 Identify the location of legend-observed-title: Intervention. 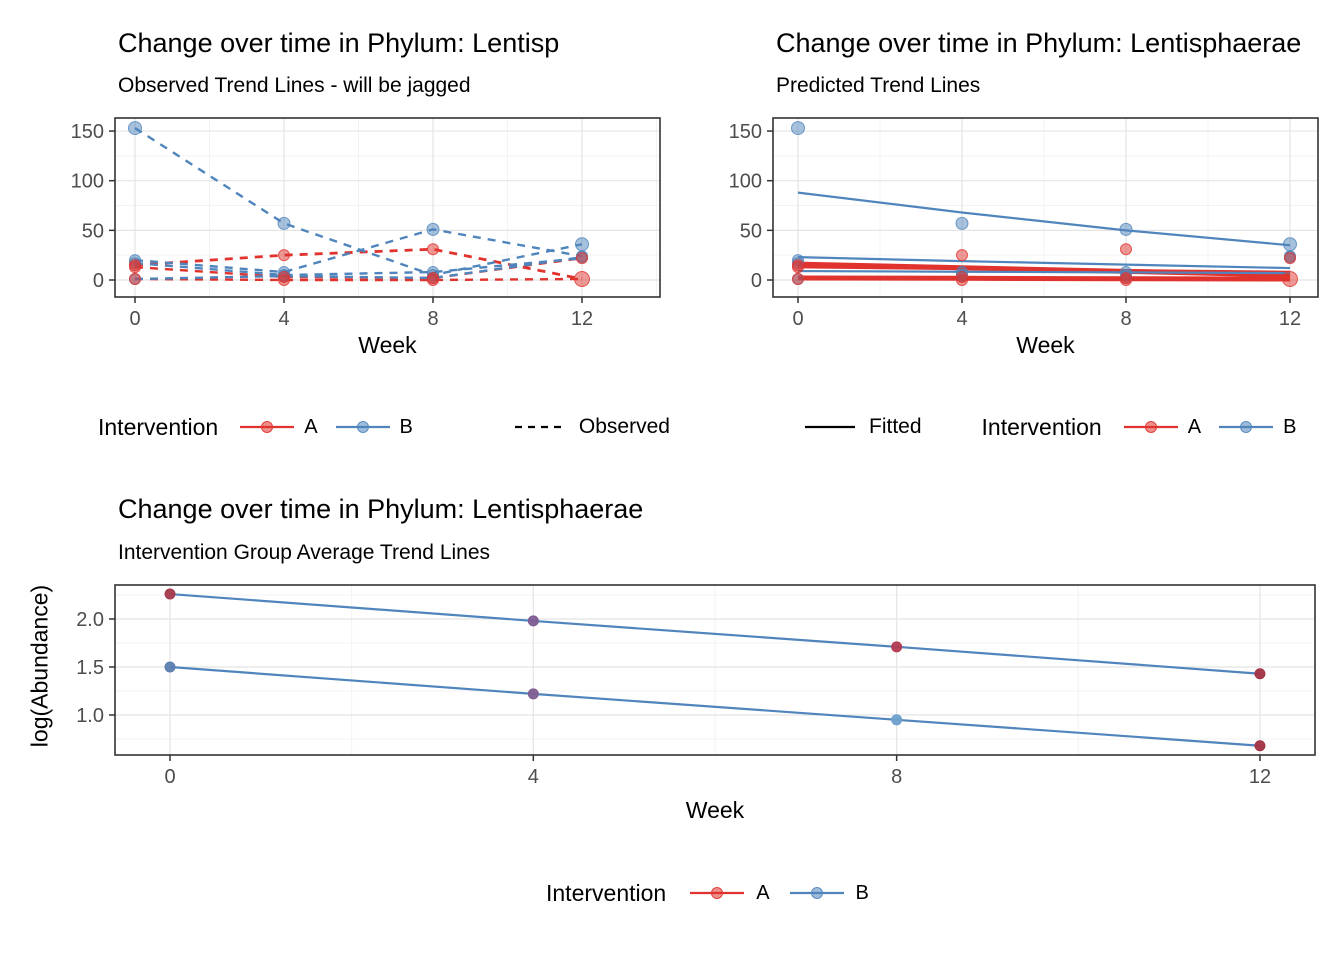
(158, 426).